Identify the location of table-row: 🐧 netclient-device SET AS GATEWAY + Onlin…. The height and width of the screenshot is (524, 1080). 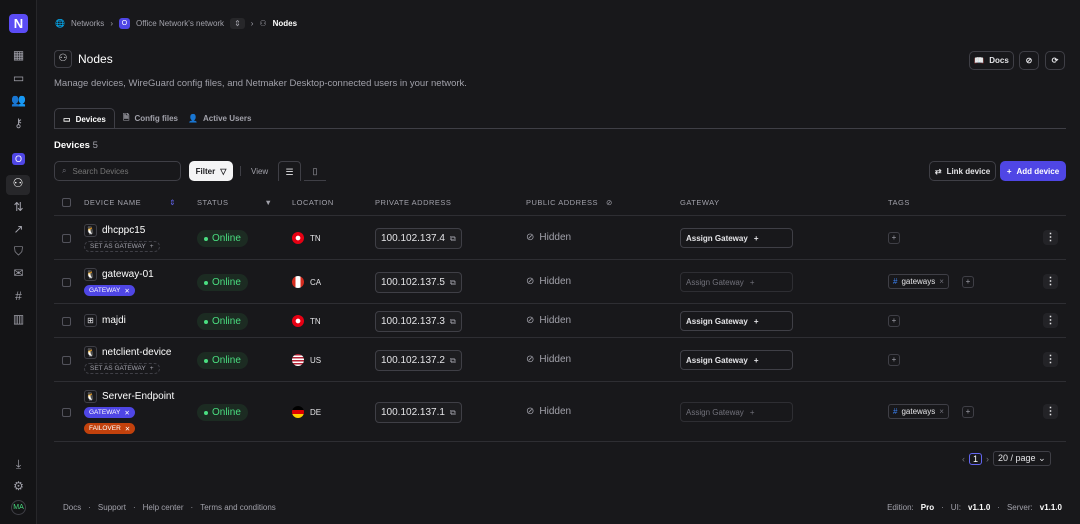
(560, 359).